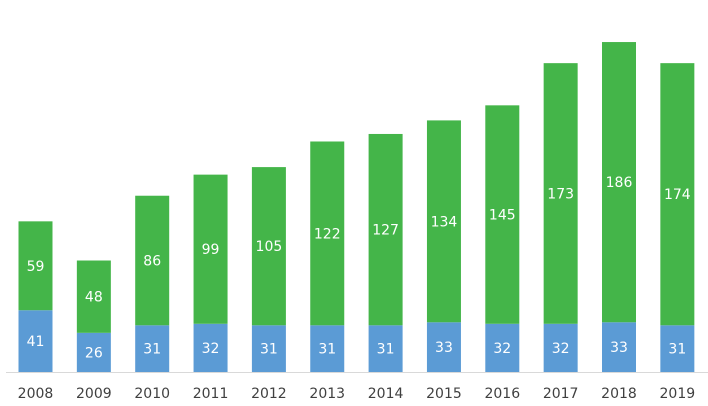 The height and width of the screenshot is (406, 708). I want to click on data-label-2018-series-2: 186, so click(619, 183).